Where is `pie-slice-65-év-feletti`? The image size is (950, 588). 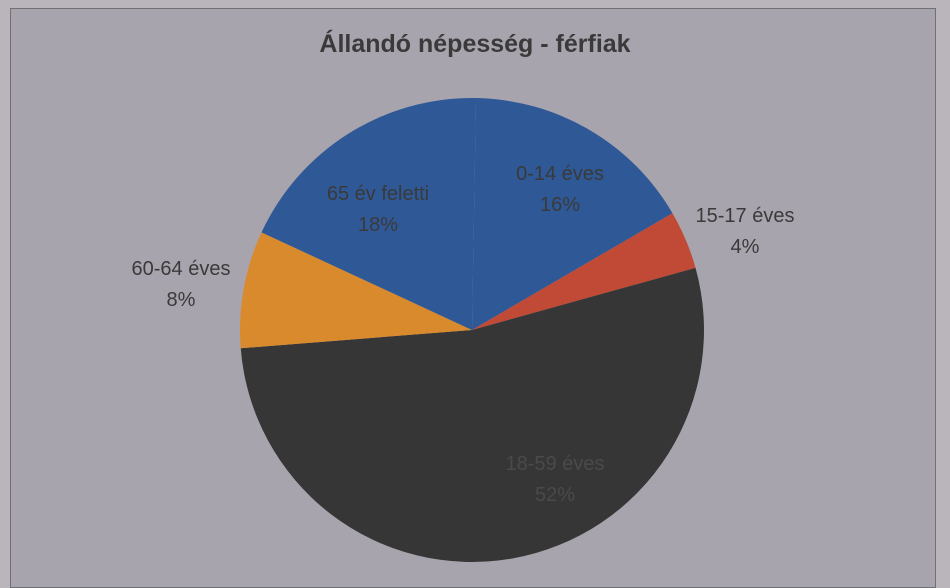 pie-slice-65-év-feletti is located at coordinates (369, 214).